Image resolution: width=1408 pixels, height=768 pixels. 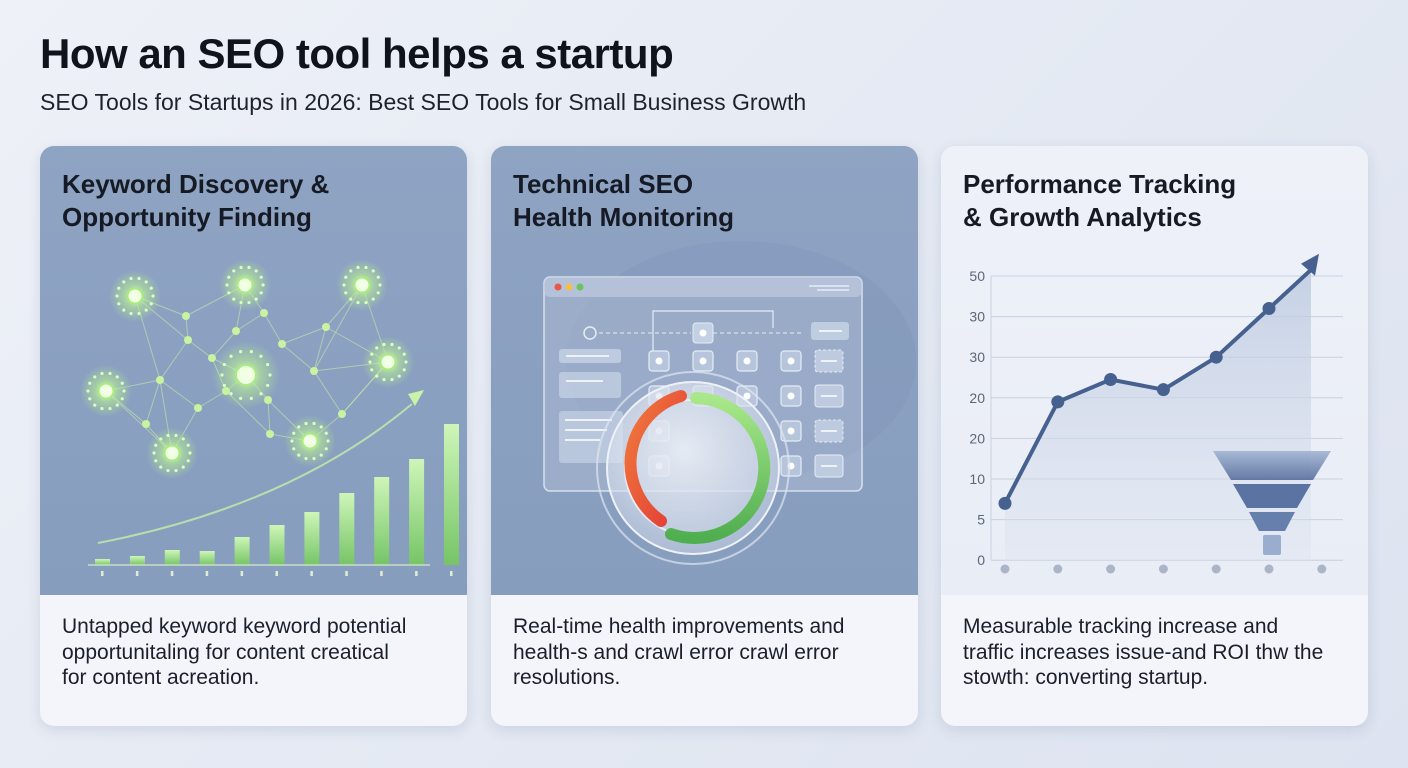 What do you see at coordinates (357, 53) in the screenshot?
I see `page-title: How an SEO tool helps a startup` at bounding box center [357, 53].